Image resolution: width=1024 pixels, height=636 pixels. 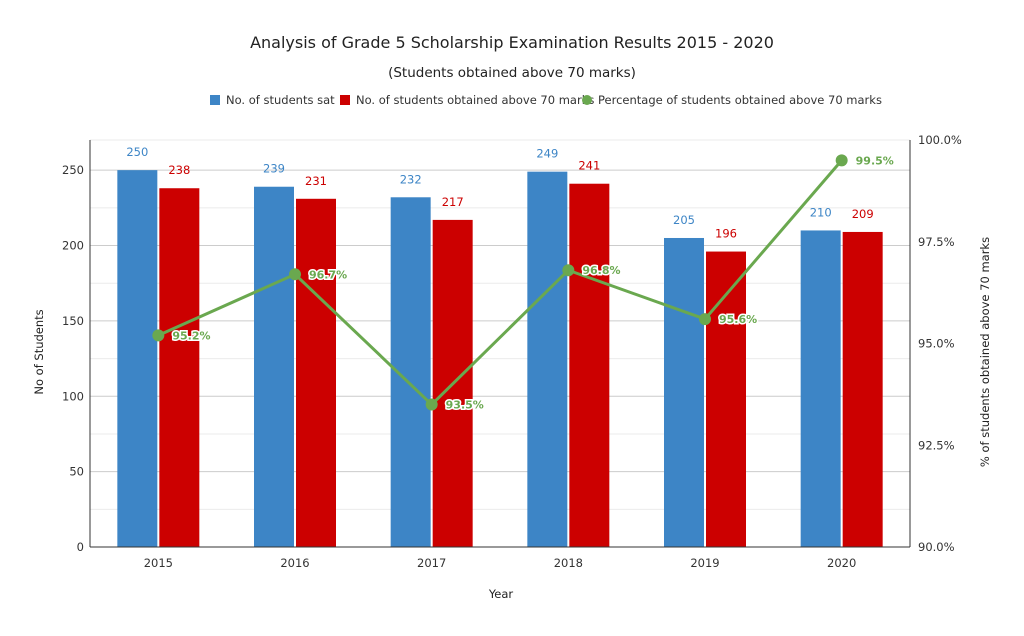 I want to click on y2-tick-label: 100.0%, so click(x=940, y=140).